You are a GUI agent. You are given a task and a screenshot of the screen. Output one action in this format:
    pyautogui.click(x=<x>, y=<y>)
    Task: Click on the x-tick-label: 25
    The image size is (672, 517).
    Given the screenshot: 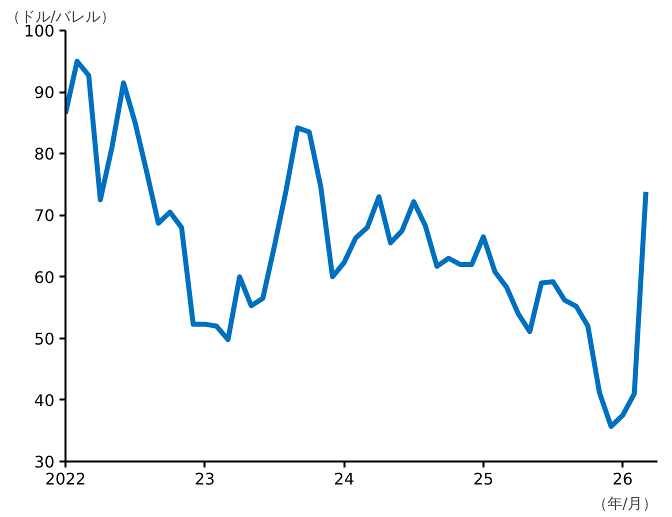 What is the action you would take?
    pyautogui.click(x=483, y=479)
    